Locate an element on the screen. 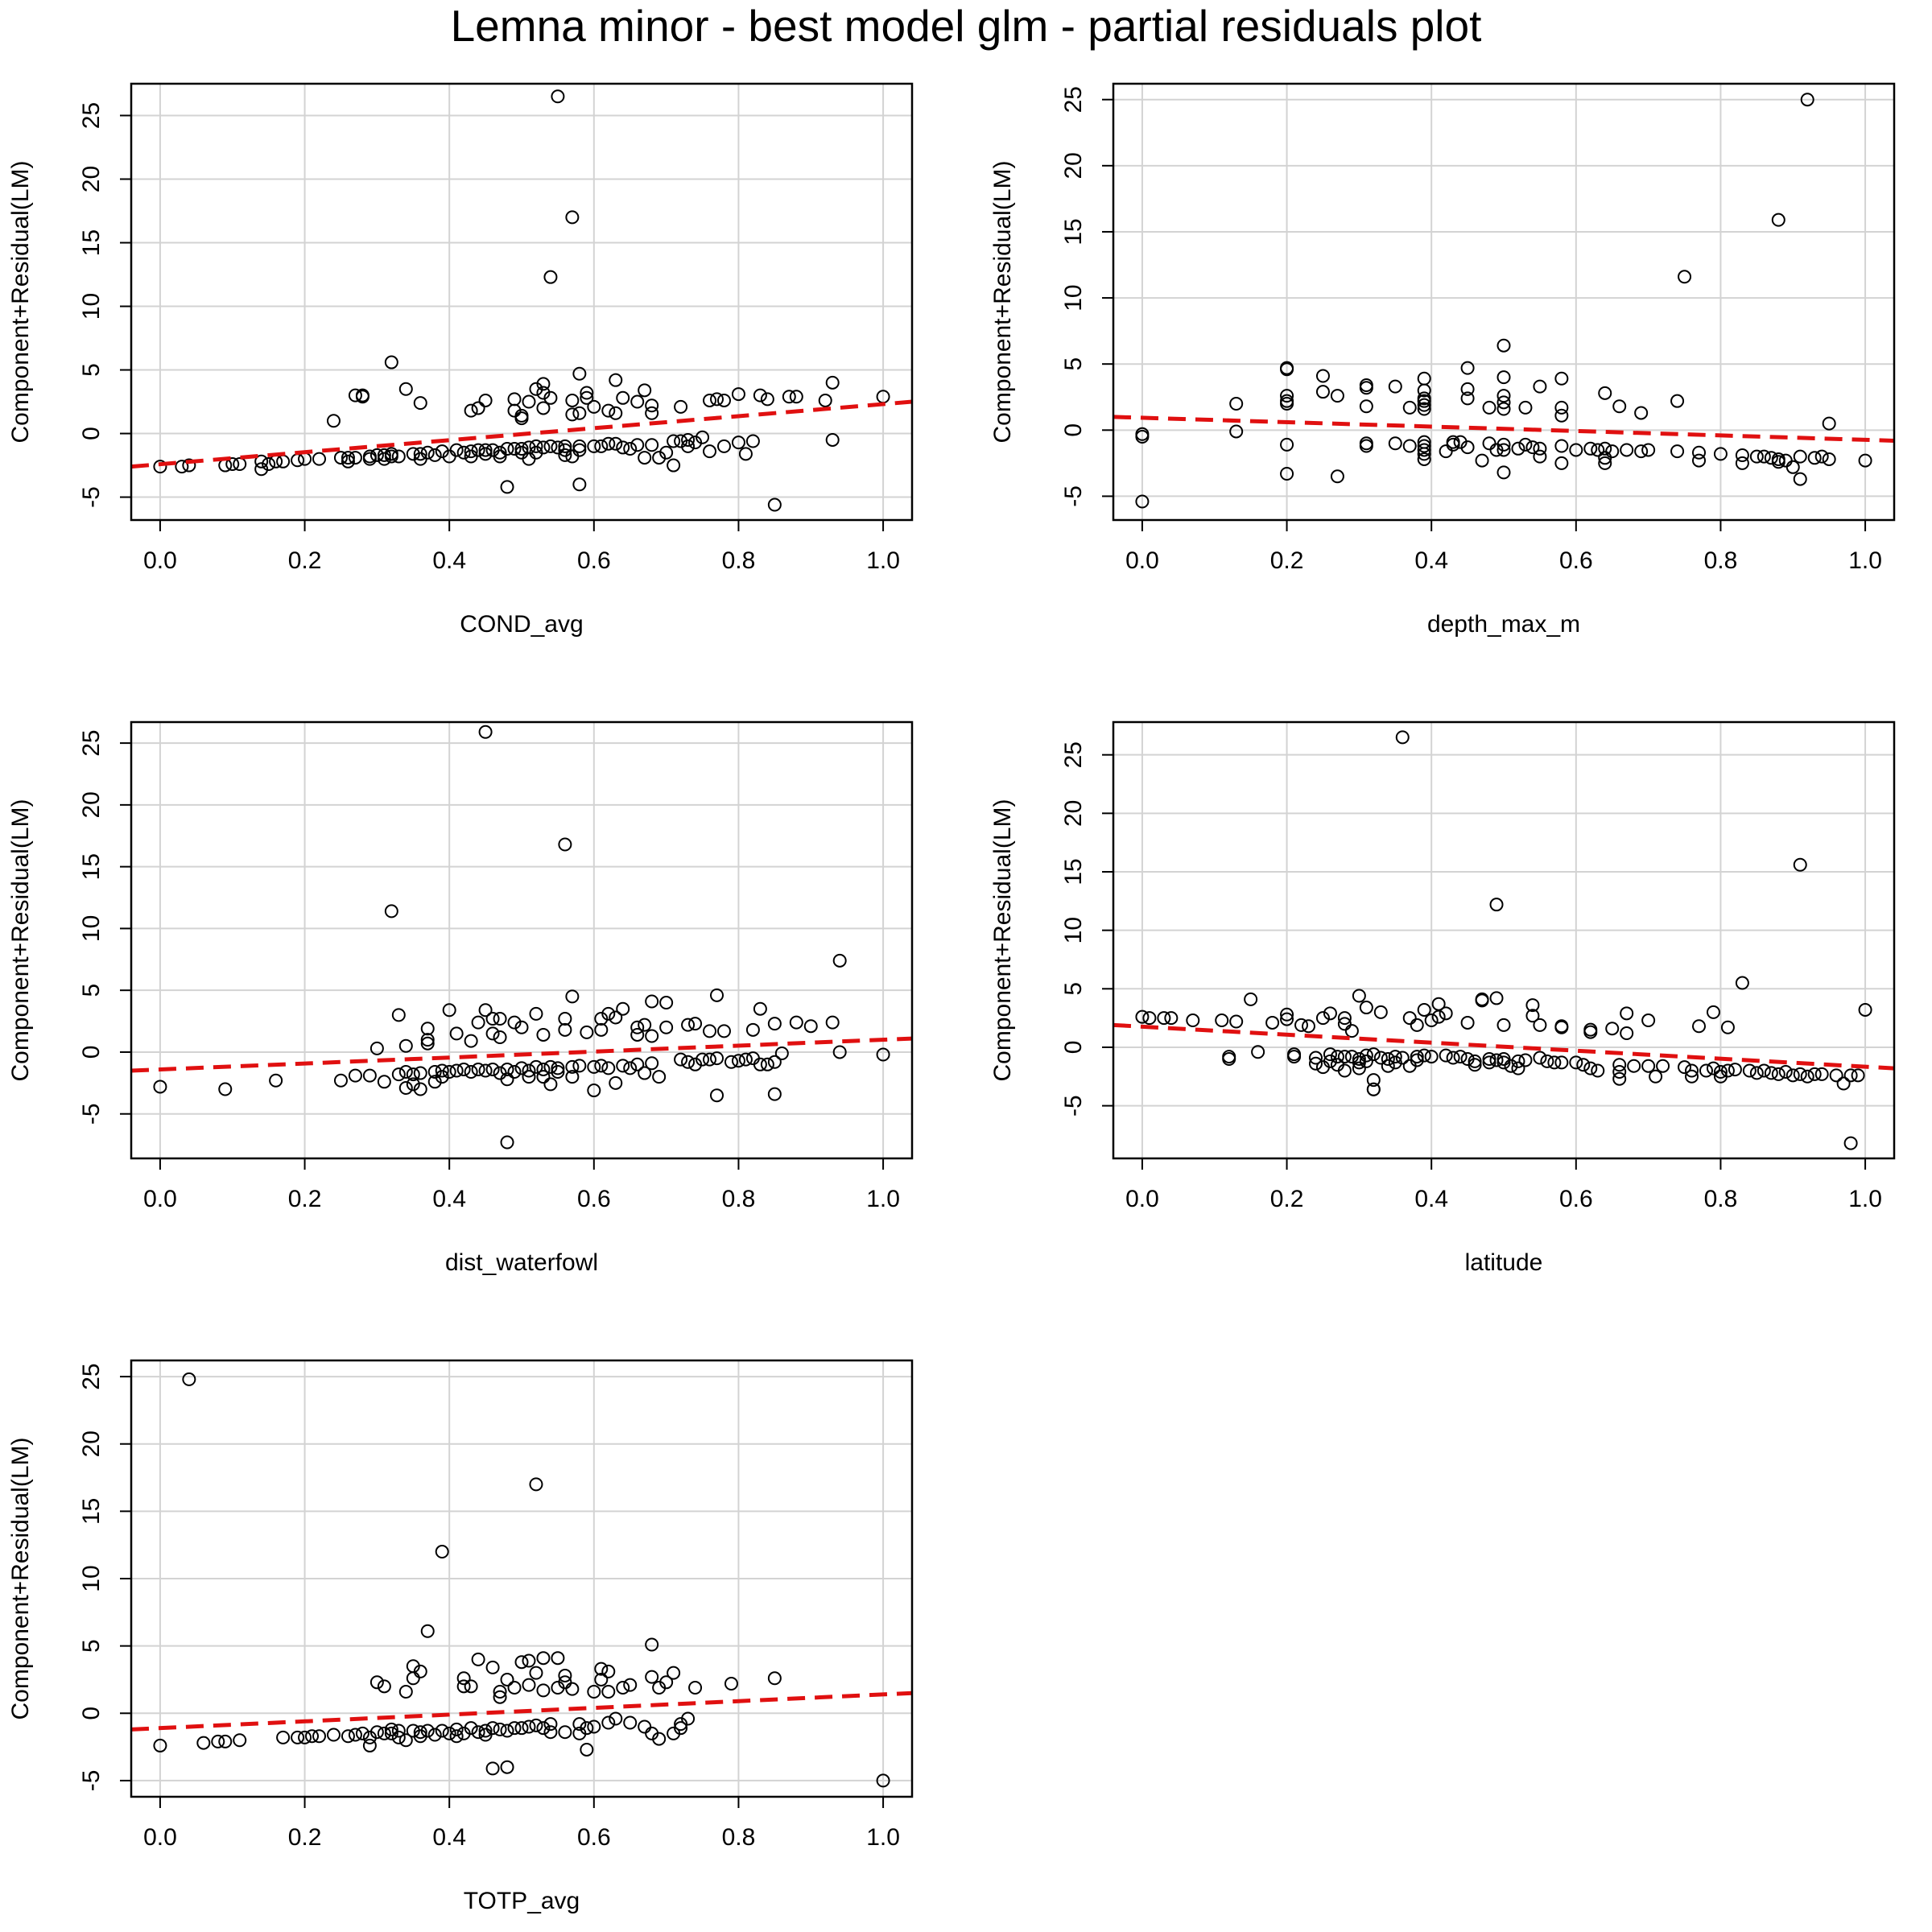  plot-frame is located at coordinates (522, 940).